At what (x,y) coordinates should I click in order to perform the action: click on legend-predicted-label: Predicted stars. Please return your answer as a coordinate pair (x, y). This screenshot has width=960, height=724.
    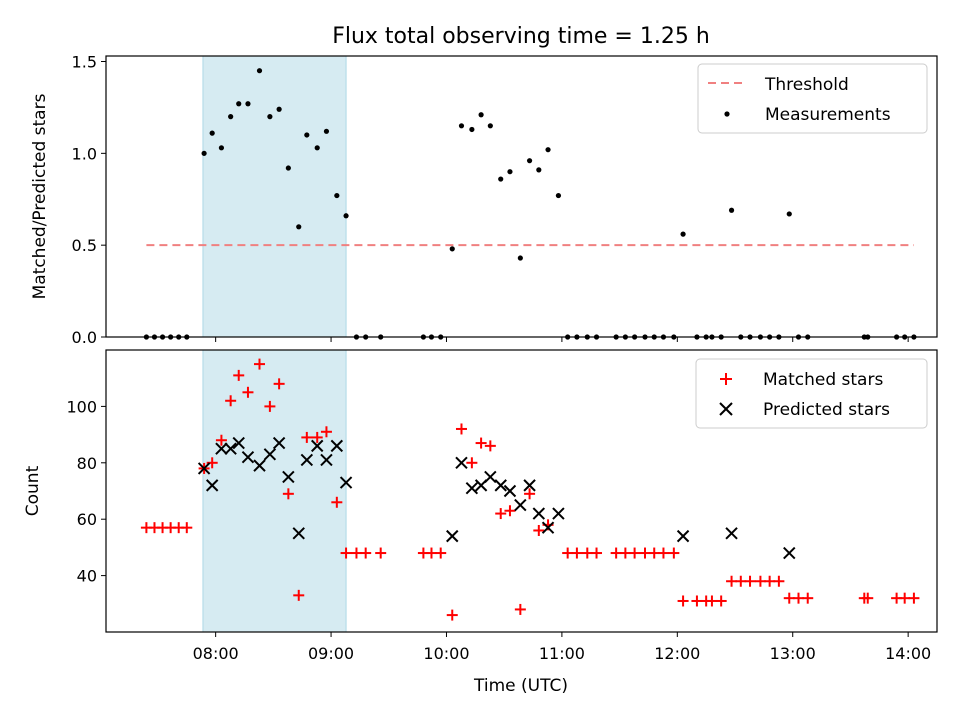
    Looking at the image, I should click on (826, 410).